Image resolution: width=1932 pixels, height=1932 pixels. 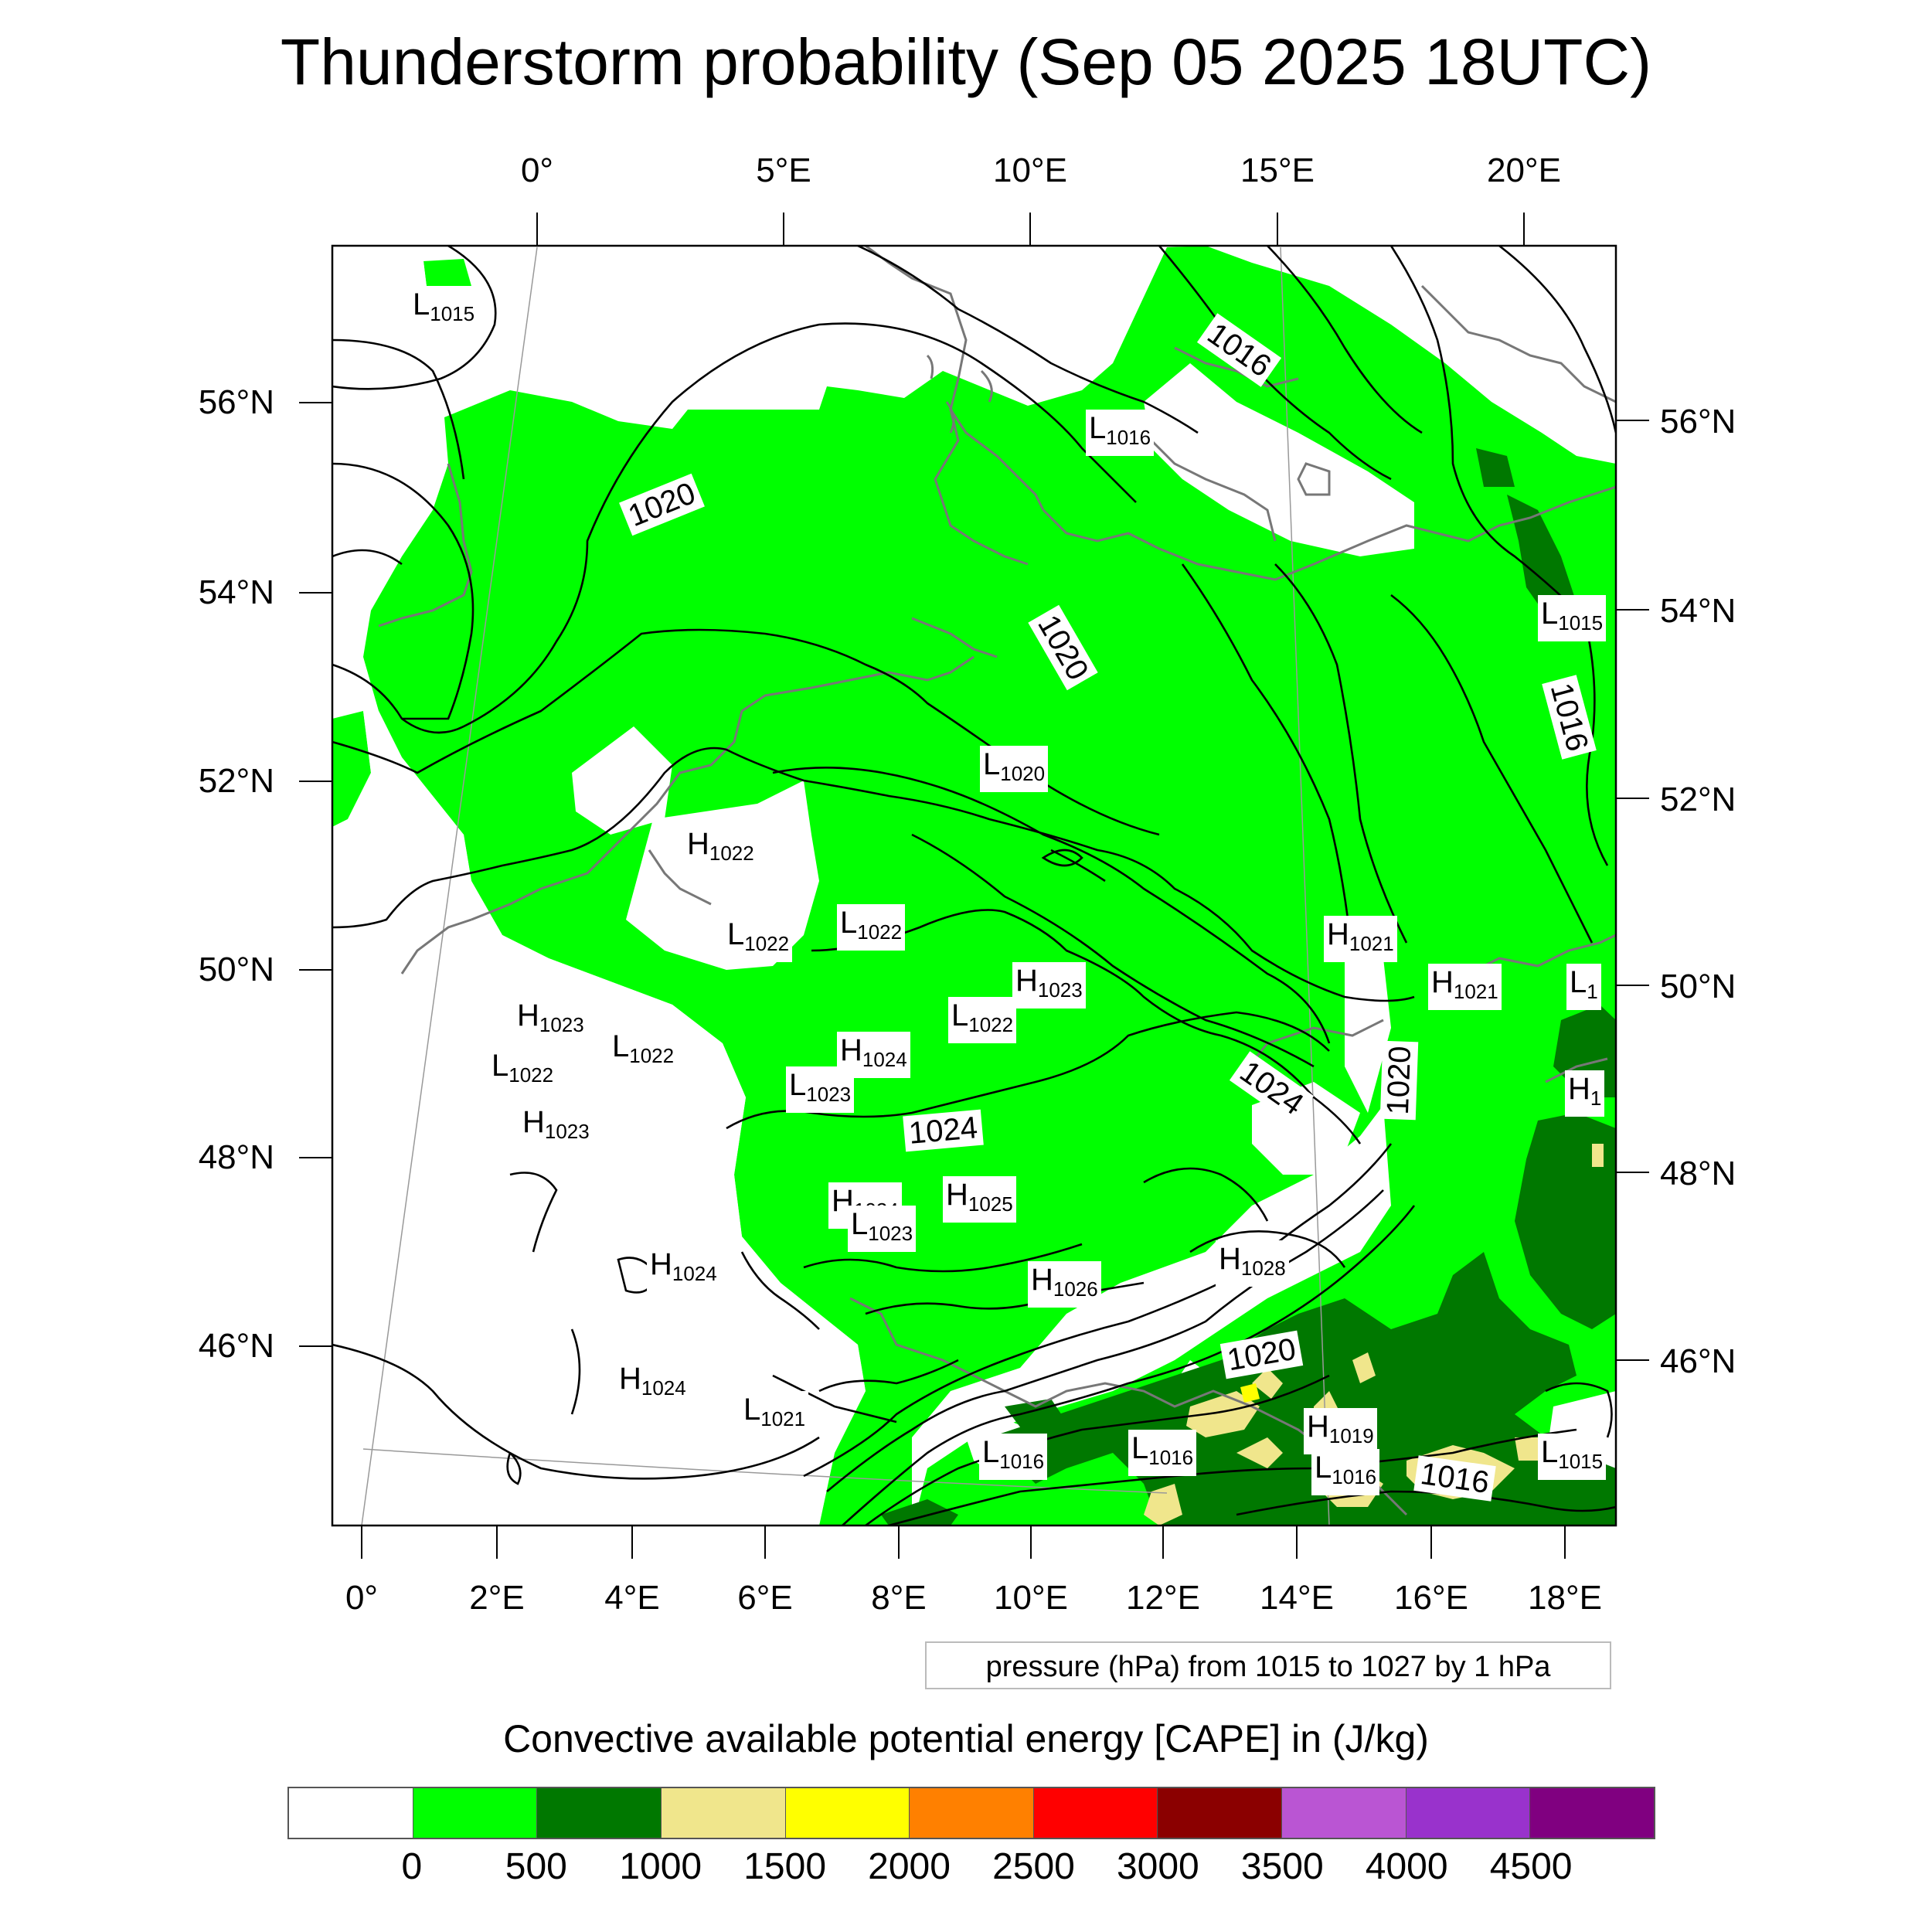 I want to click on pressure-center-label: L1020, so click(x=1014, y=769).